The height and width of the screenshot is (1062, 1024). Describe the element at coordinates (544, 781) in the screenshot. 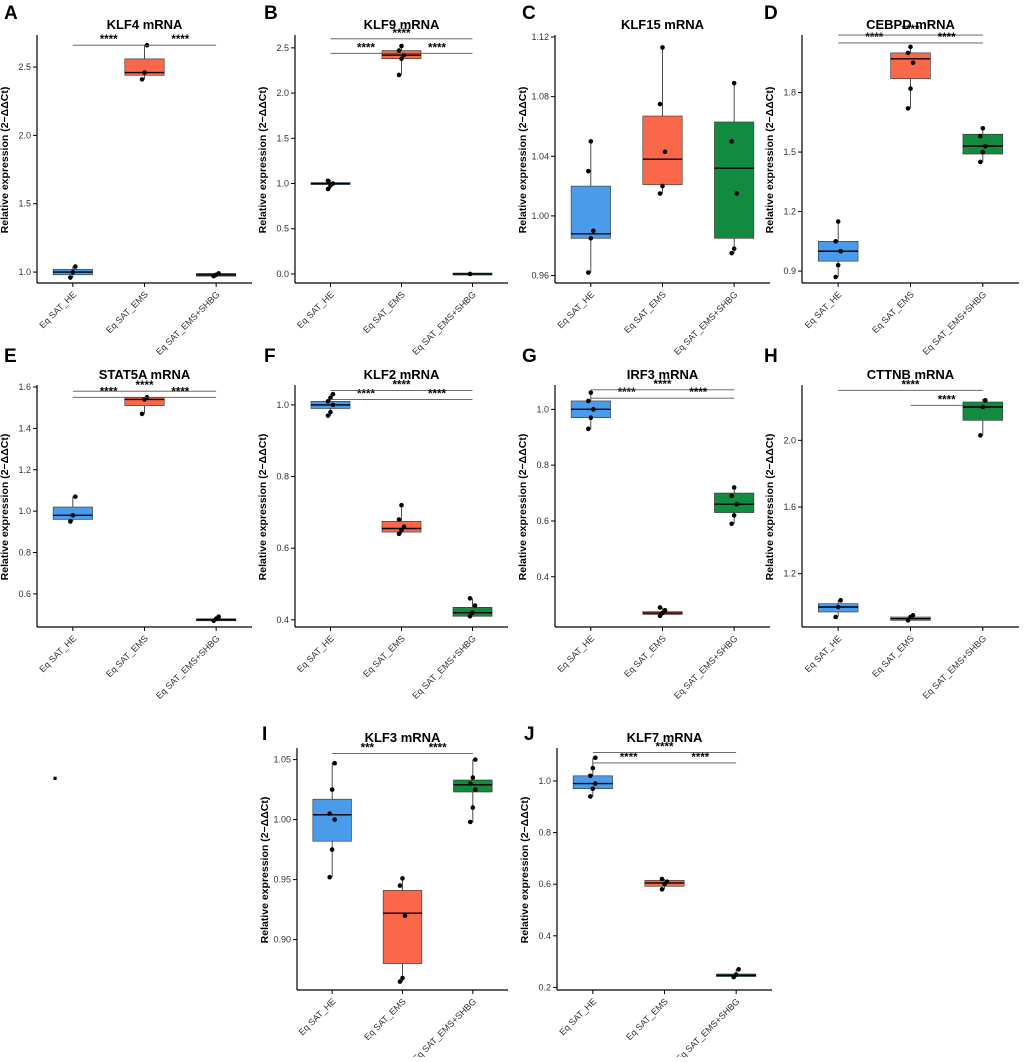

I see `y-tick-label-j-4: 1.0` at that location.